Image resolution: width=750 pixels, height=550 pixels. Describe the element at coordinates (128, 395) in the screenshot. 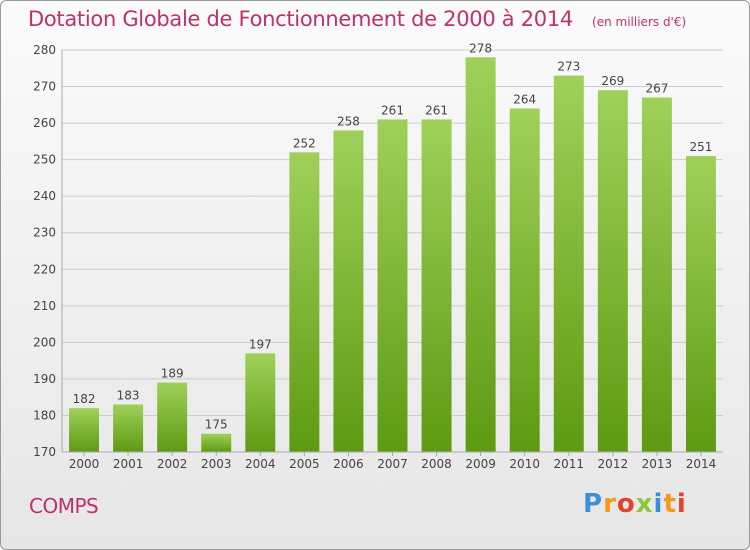

I see `bar-value-label: 183` at that location.